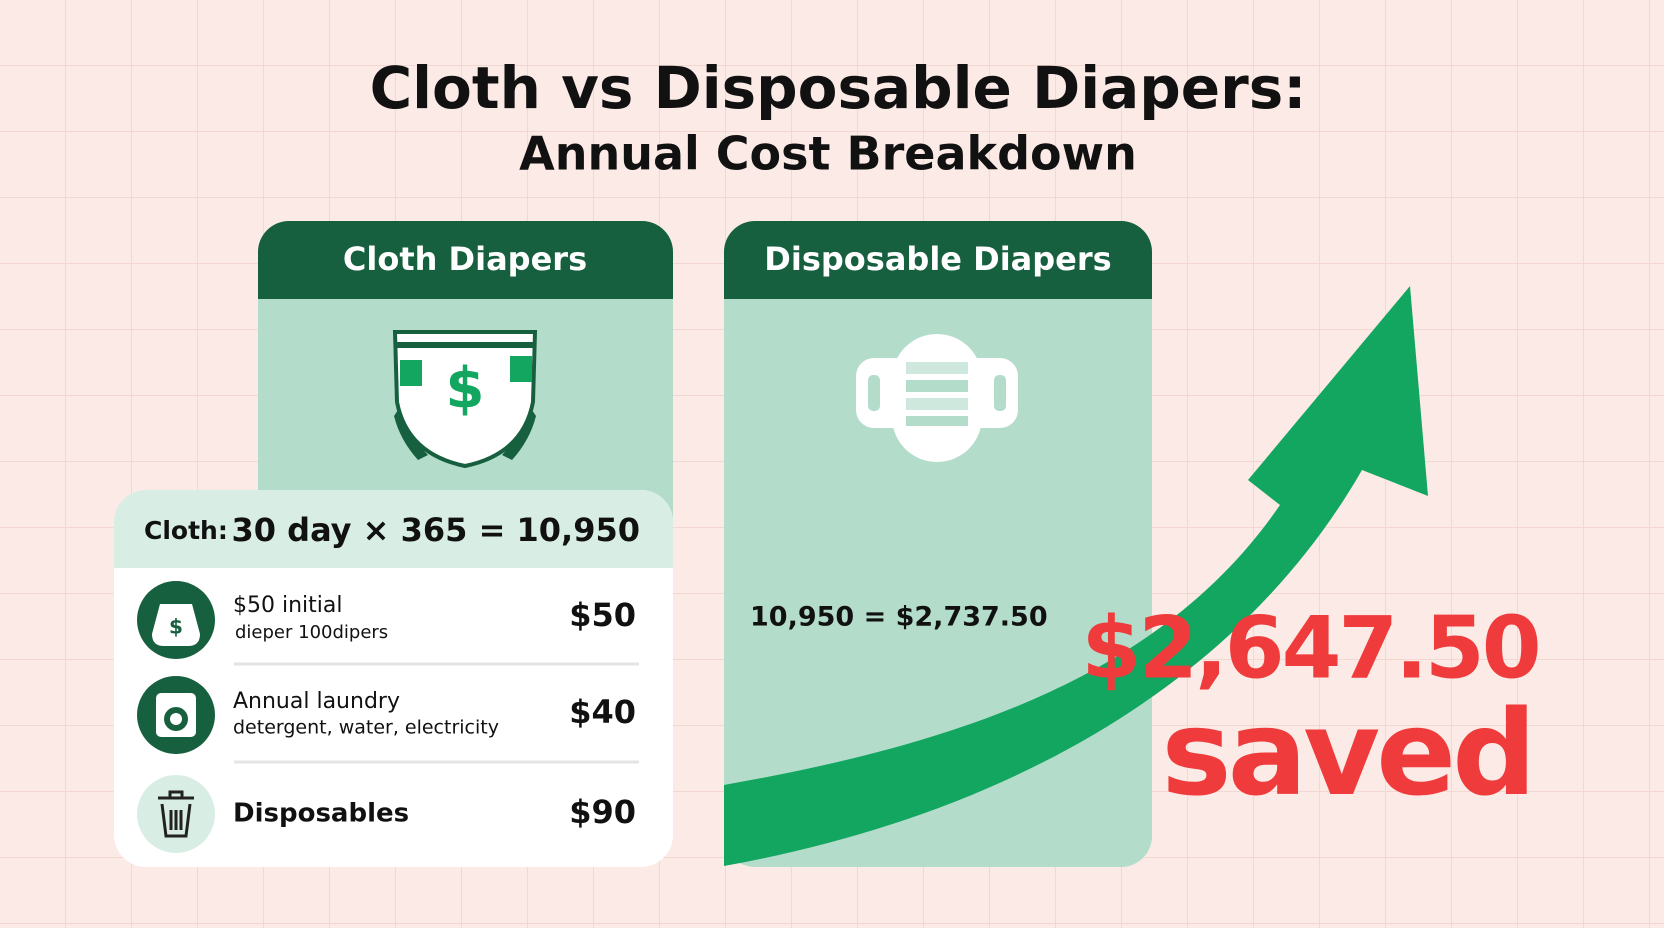 The width and height of the screenshot is (1664, 928). I want to click on cloth-diaper-icon: $, so click(465, 399).